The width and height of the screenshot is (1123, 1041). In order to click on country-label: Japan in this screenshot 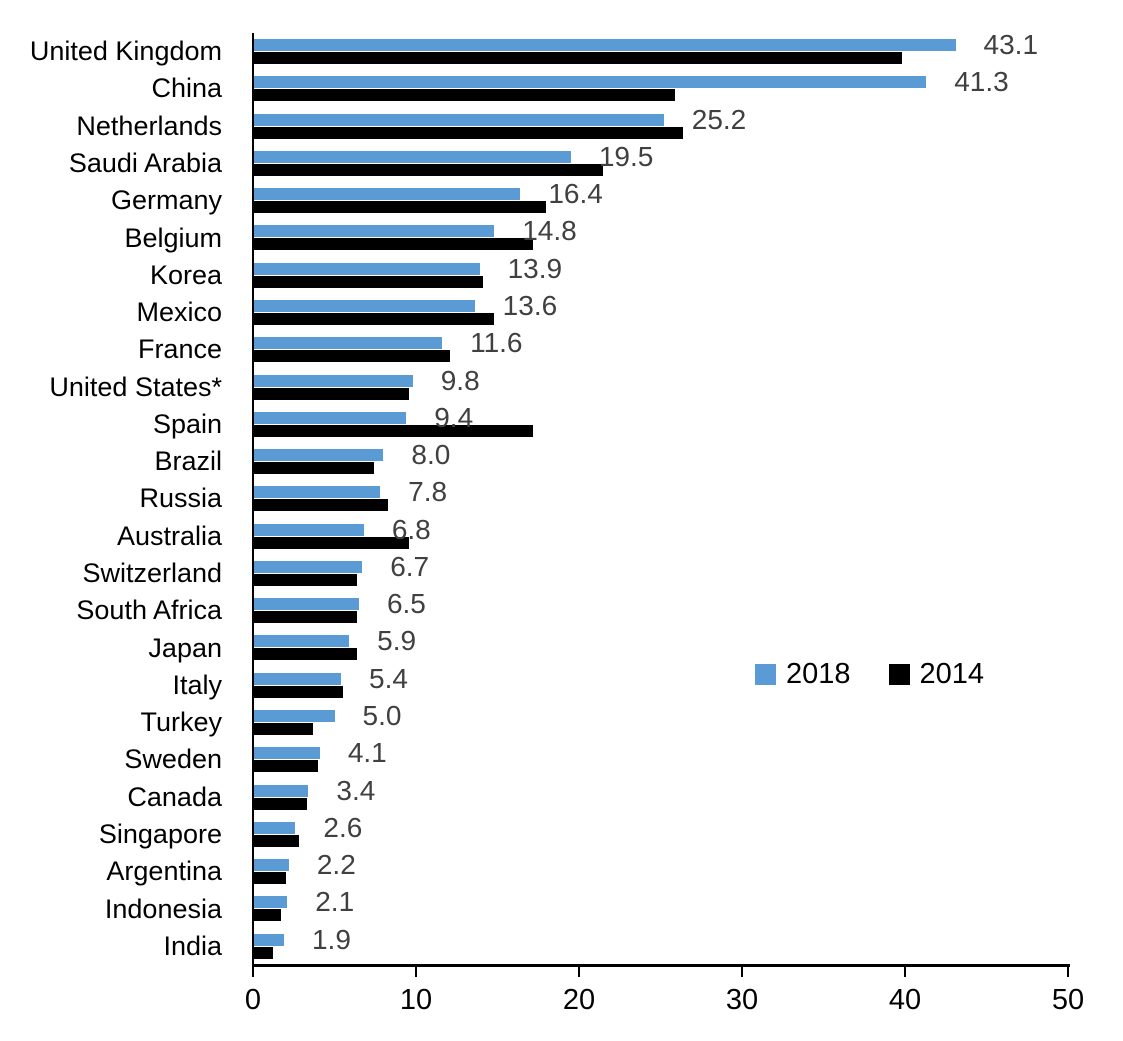, I will do `click(185, 647)`.